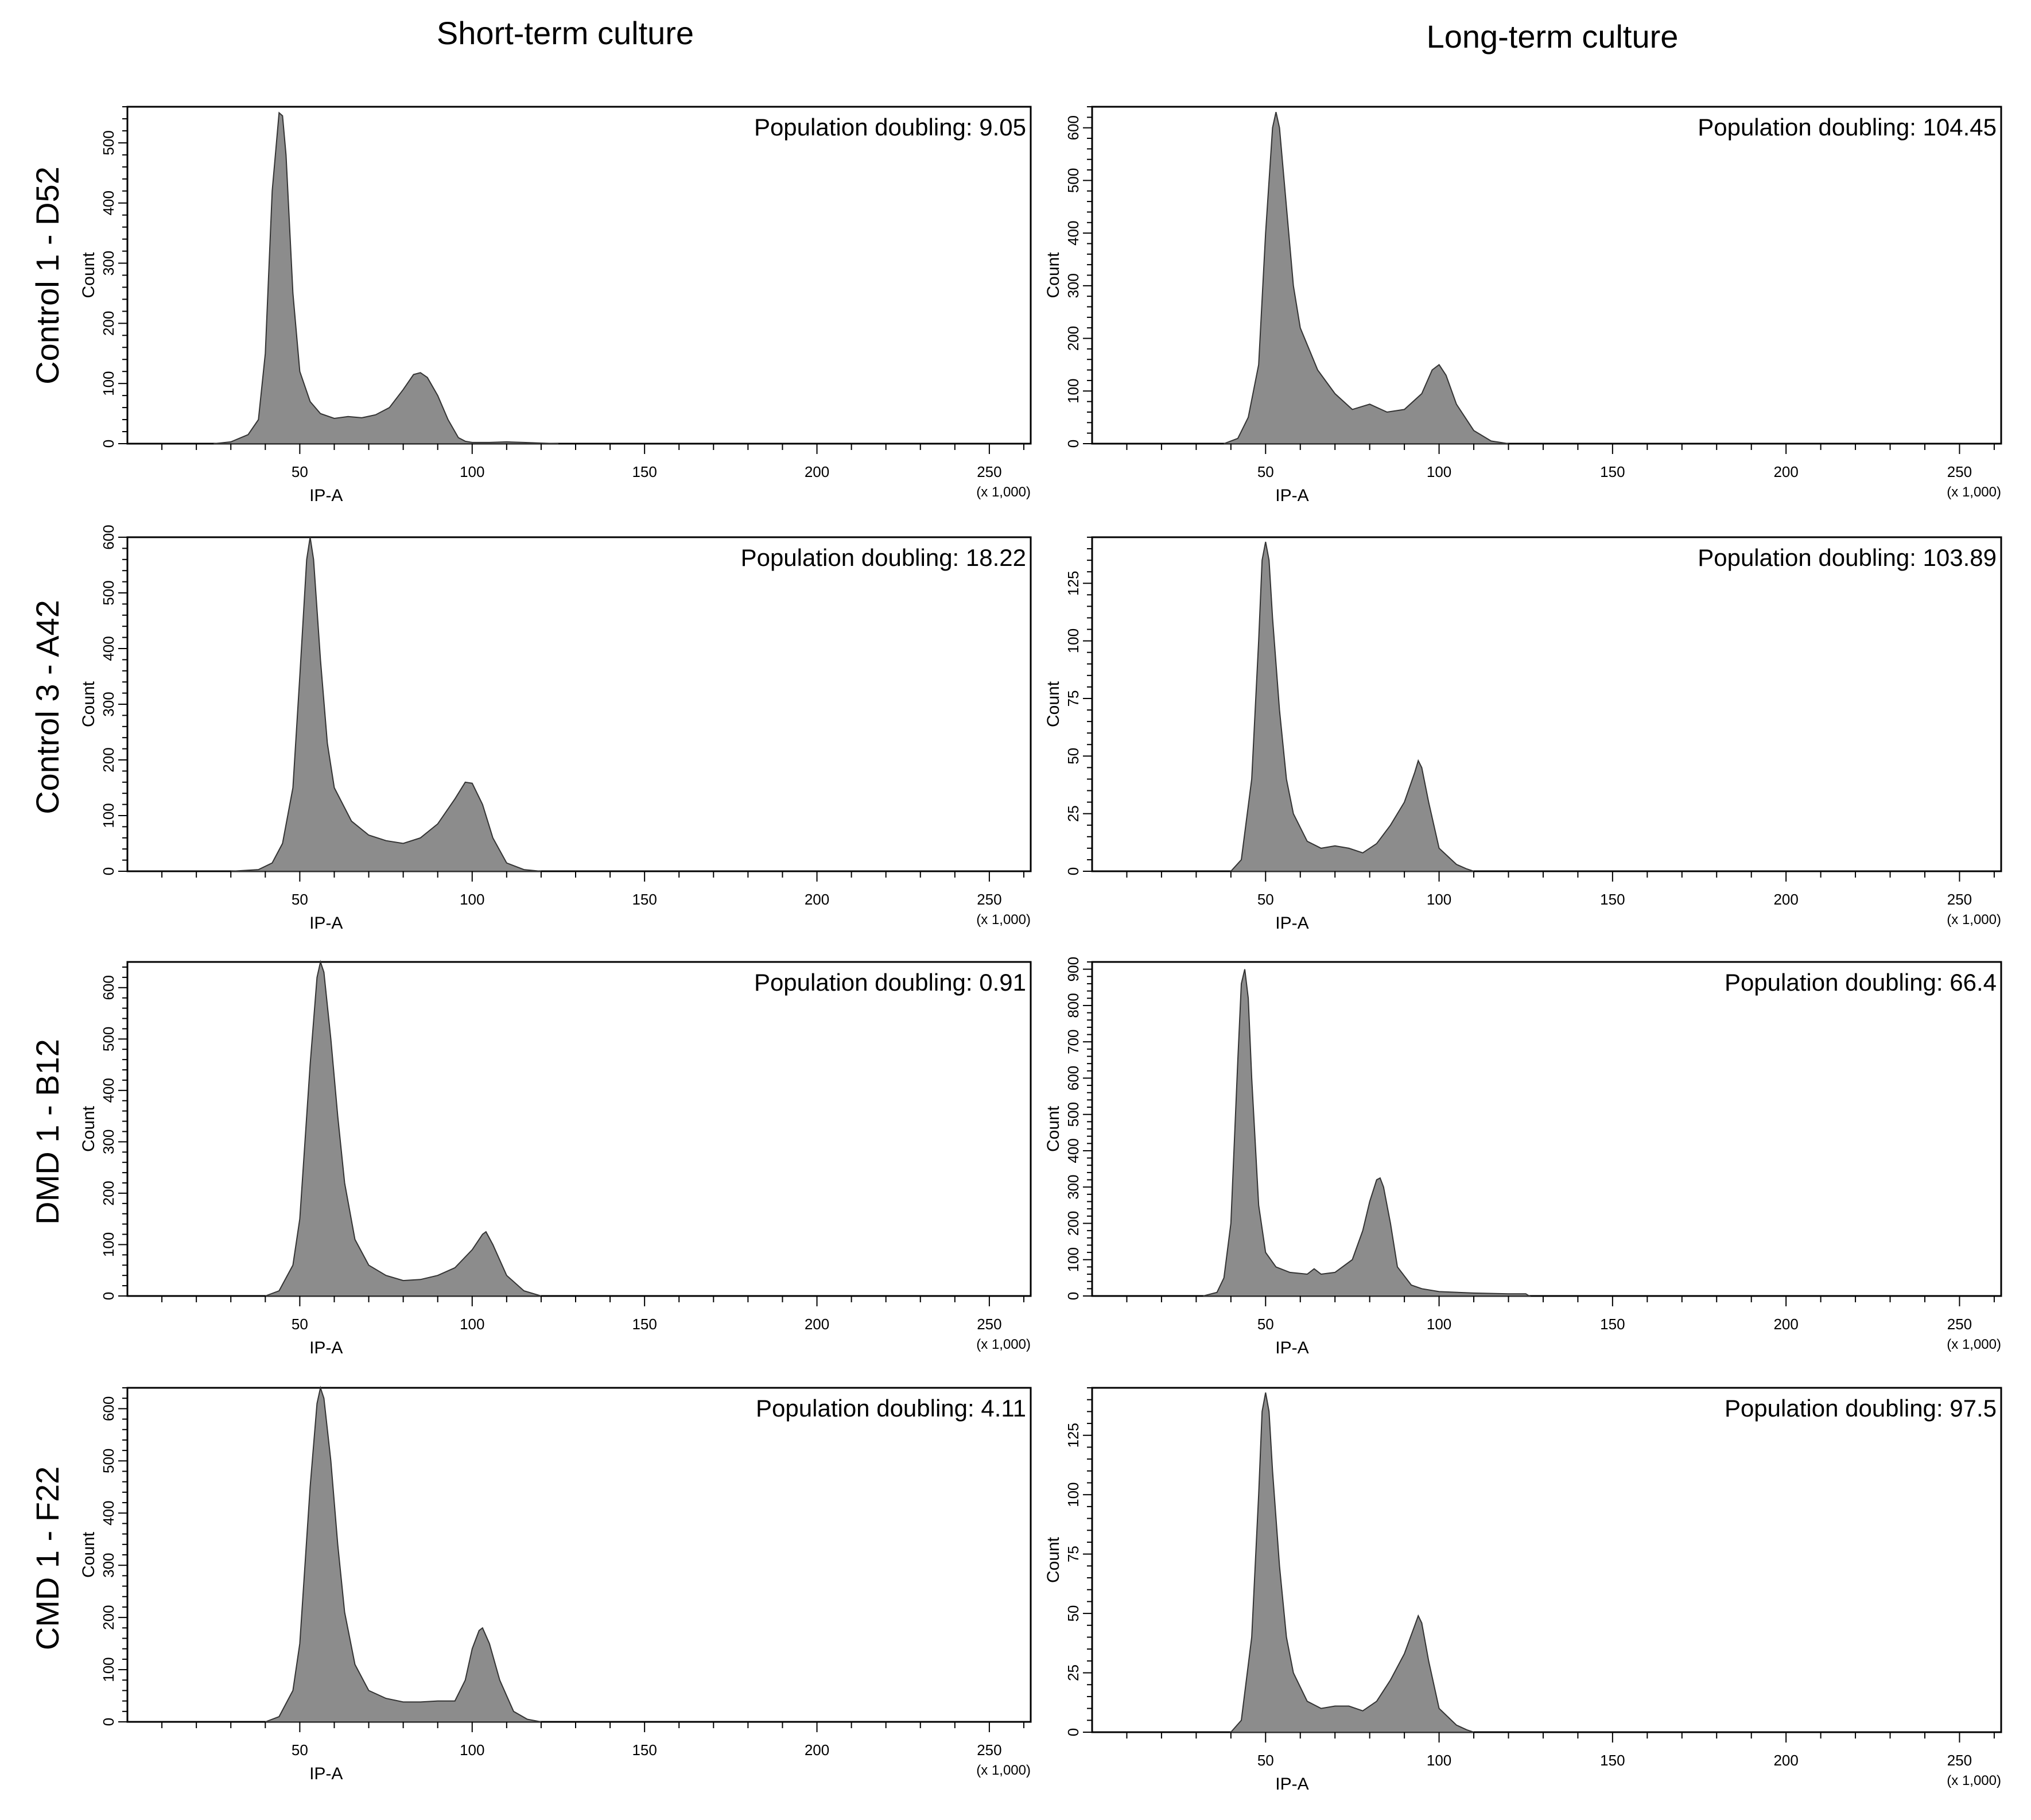 The width and height of the screenshot is (2031, 1820). What do you see at coordinates (47, 1558) in the screenshot?
I see `row-label-cmd-1: CMD 1 - F22` at bounding box center [47, 1558].